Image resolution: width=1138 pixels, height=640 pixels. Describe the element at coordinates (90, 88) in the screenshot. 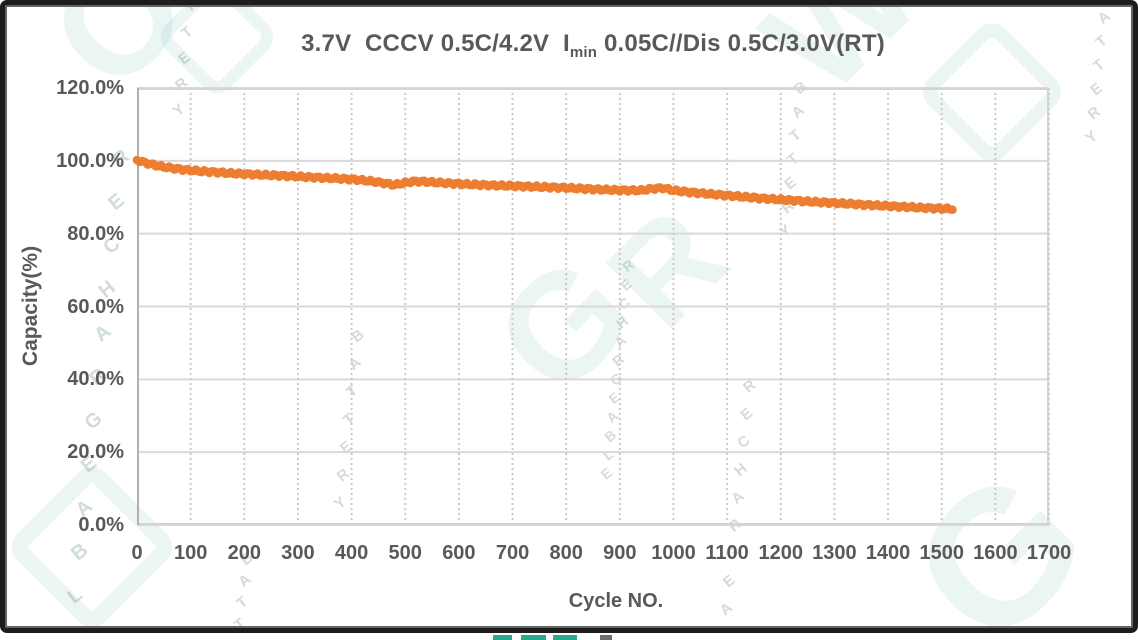

I see `y-tick-label: 120.0%` at that location.